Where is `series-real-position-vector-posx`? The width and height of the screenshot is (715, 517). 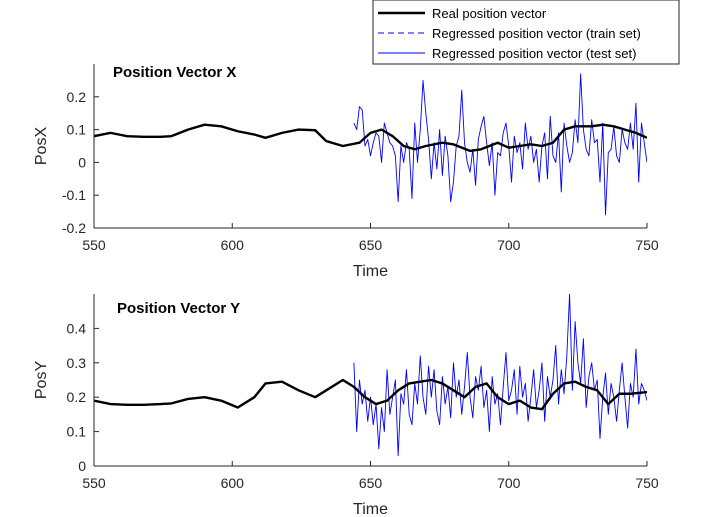
series-real-position-vector-posx is located at coordinates (370, 138).